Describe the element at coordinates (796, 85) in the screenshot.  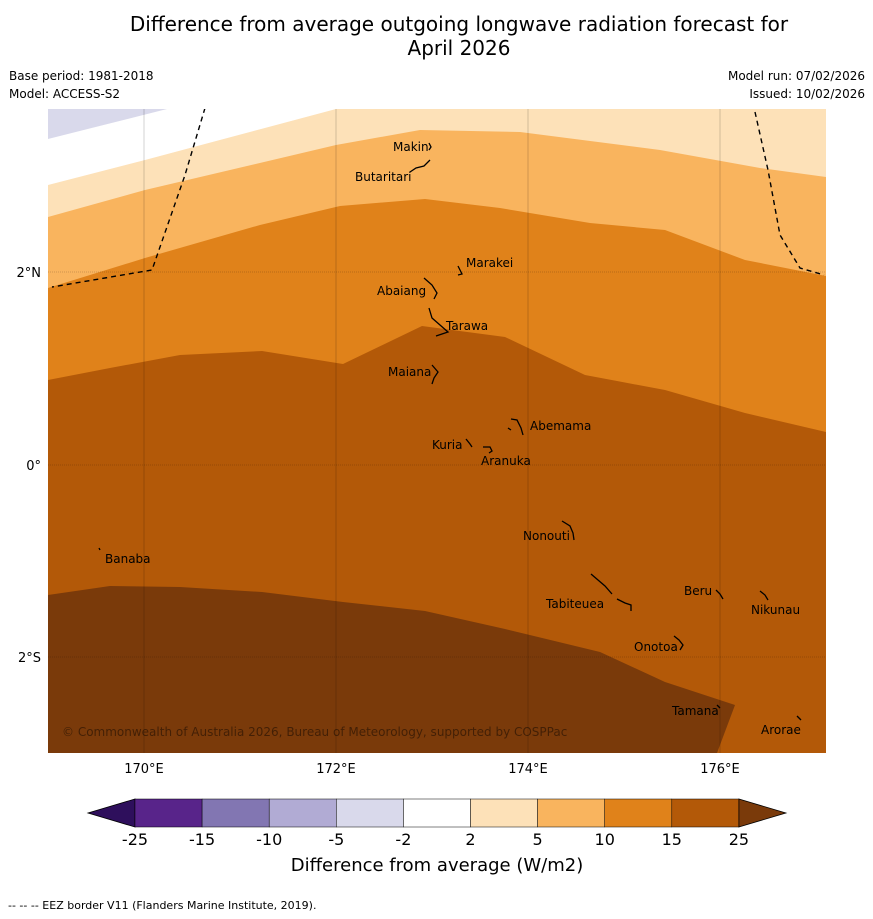
I see `run-info: Model run: 07/02/2026 Issued: 10/02/2026` at that location.